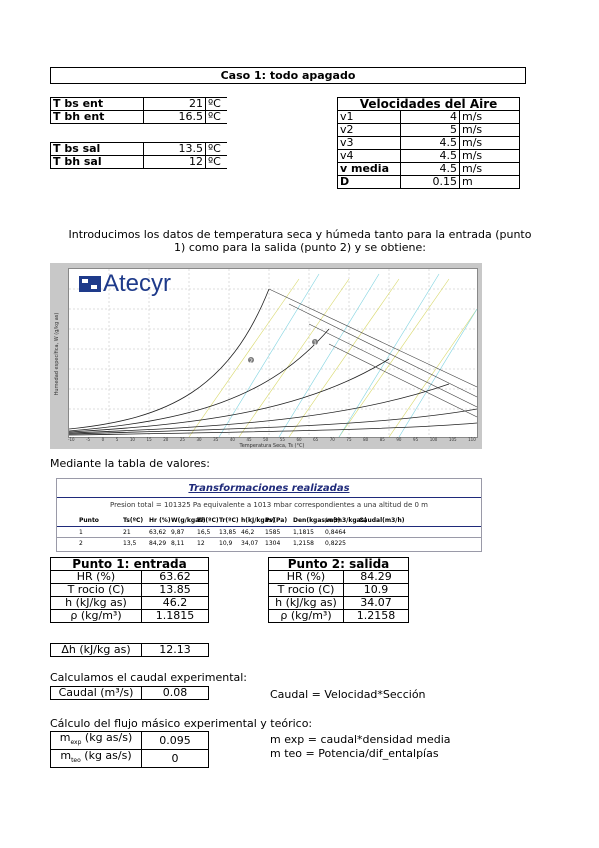 The height and width of the screenshot is (848, 599). What do you see at coordinates (166, 439) in the screenshot?
I see `chart-x-tick: 20` at bounding box center [166, 439].